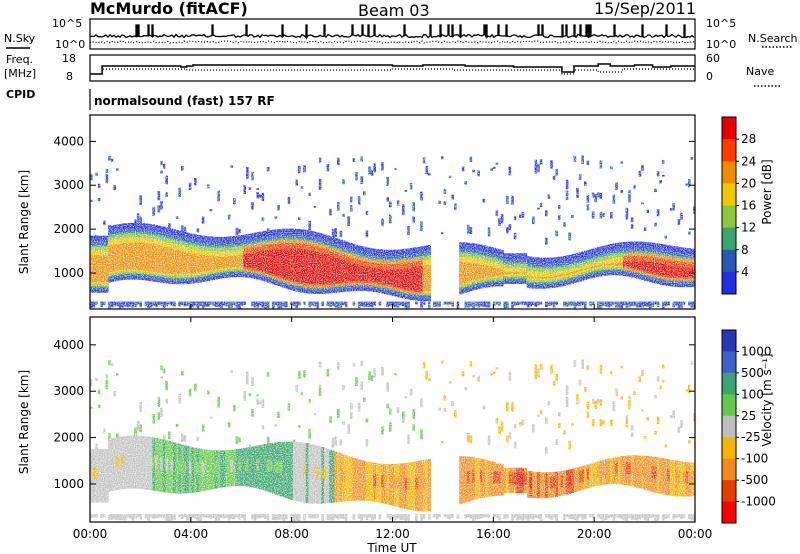  Describe the element at coordinates (748, 426) in the screenshot. I see `velocity-colorbar: 1000 500 100 25 -25 -100 -500 -1000` at that location.